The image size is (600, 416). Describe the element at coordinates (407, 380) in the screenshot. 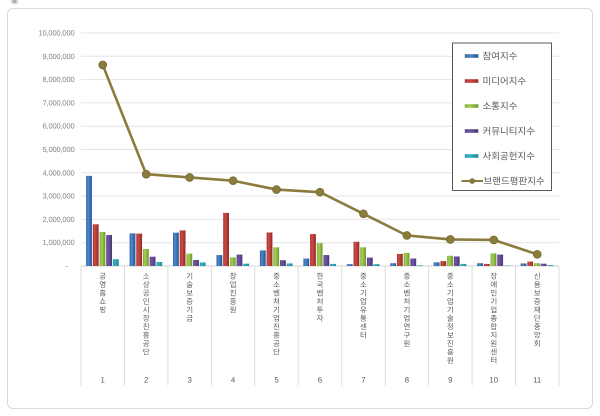

I see `svg-text: 8` at that location.